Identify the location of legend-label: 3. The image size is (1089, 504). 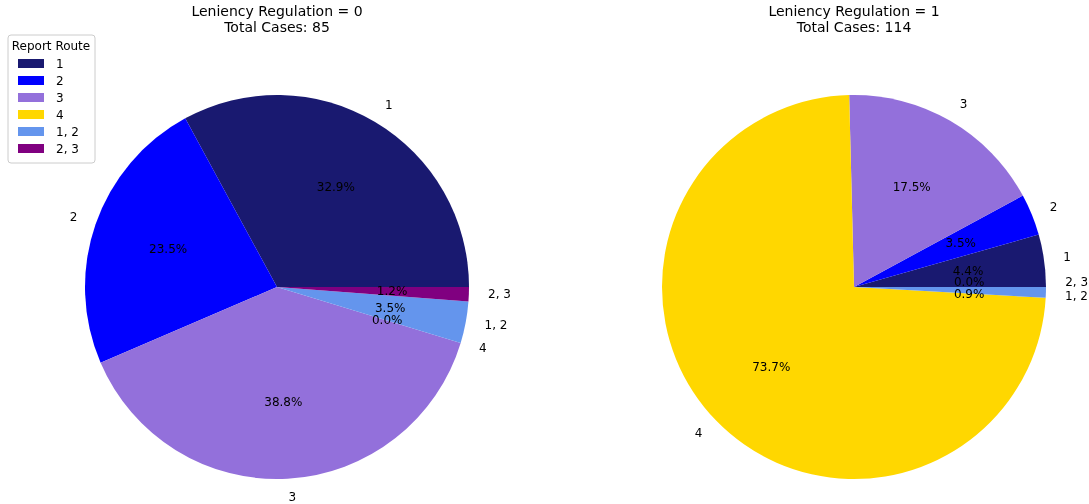
(60, 97).